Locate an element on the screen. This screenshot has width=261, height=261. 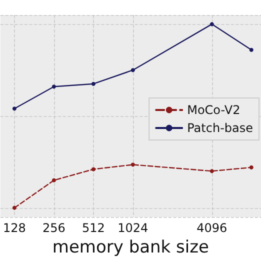
x-tick-label: 128 is located at coordinates (14, 228).